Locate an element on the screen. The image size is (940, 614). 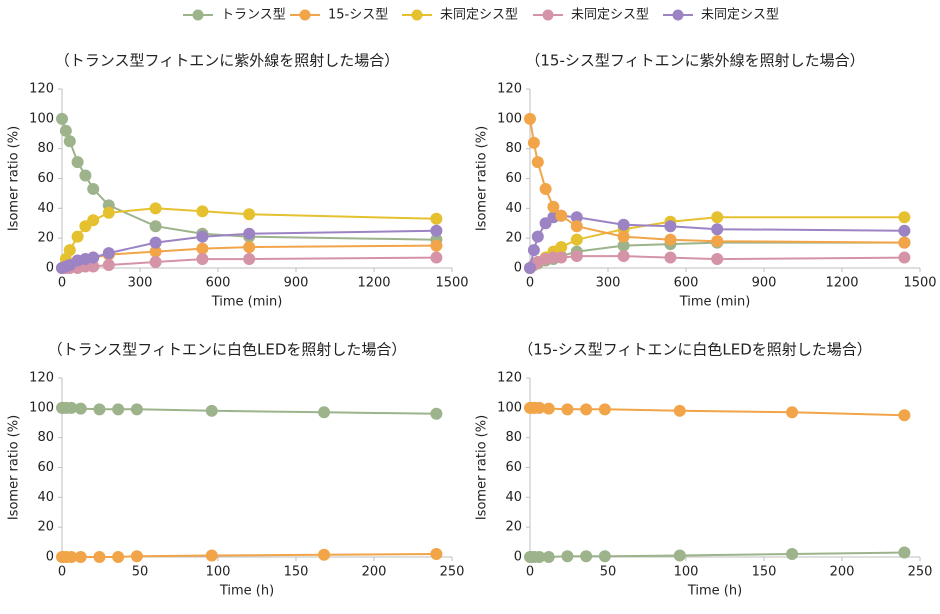
legend-label: トランス型 is located at coordinates (253, 15).